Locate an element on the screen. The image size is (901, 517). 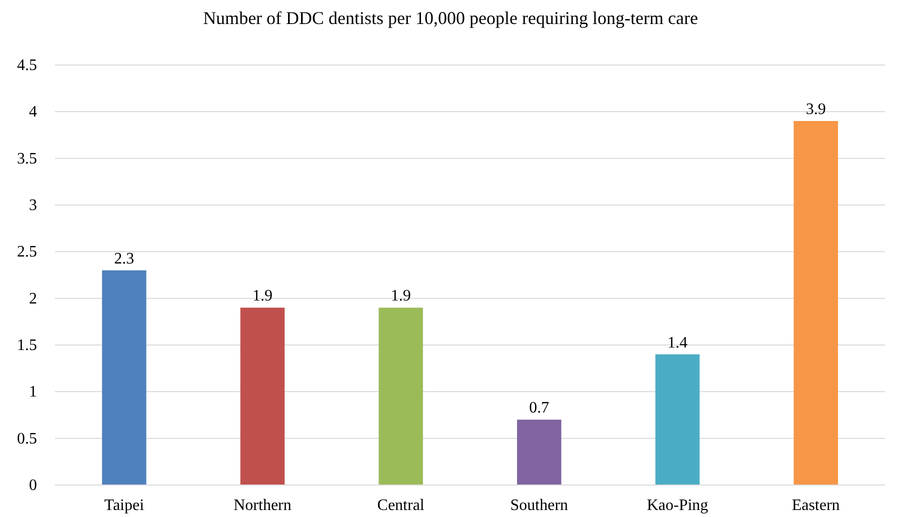
y-tick-label: 0.5 is located at coordinates (27, 439).